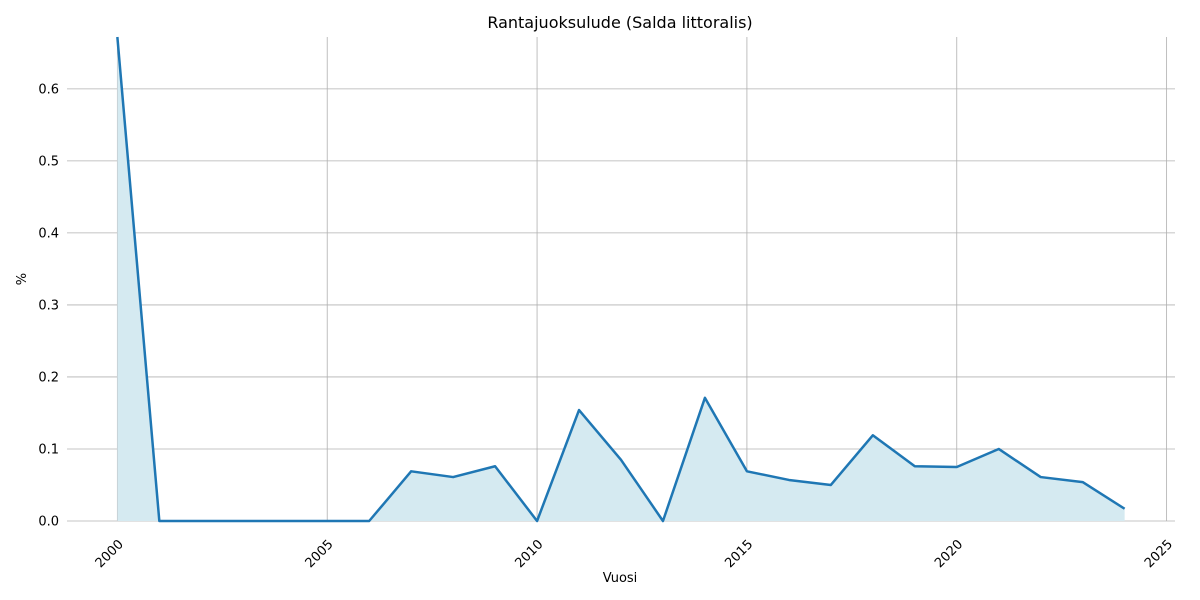 This screenshot has height=600, width=1200. What do you see at coordinates (739, 554) in the screenshot?
I see `x-tick-label: 2015` at bounding box center [739, 554].